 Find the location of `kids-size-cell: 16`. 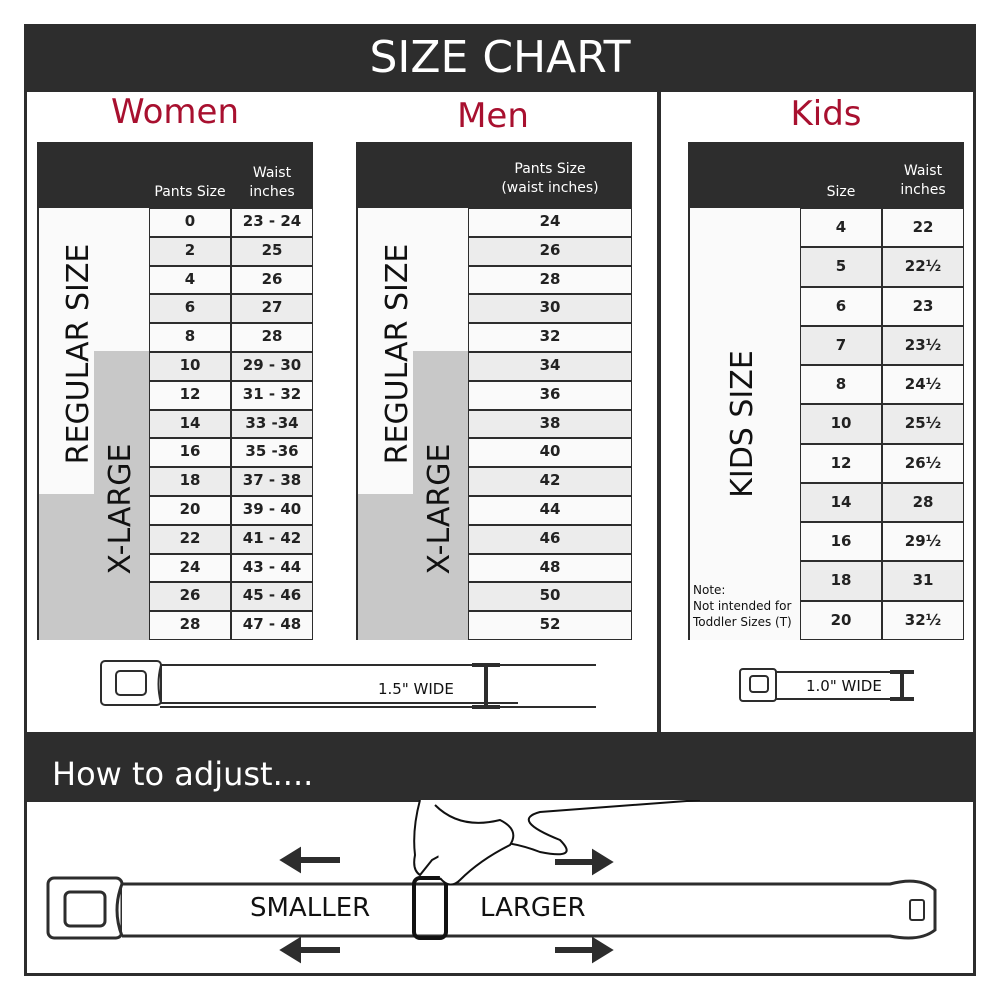

kids-size-cell: 16 is located at coordinates (841, 542).